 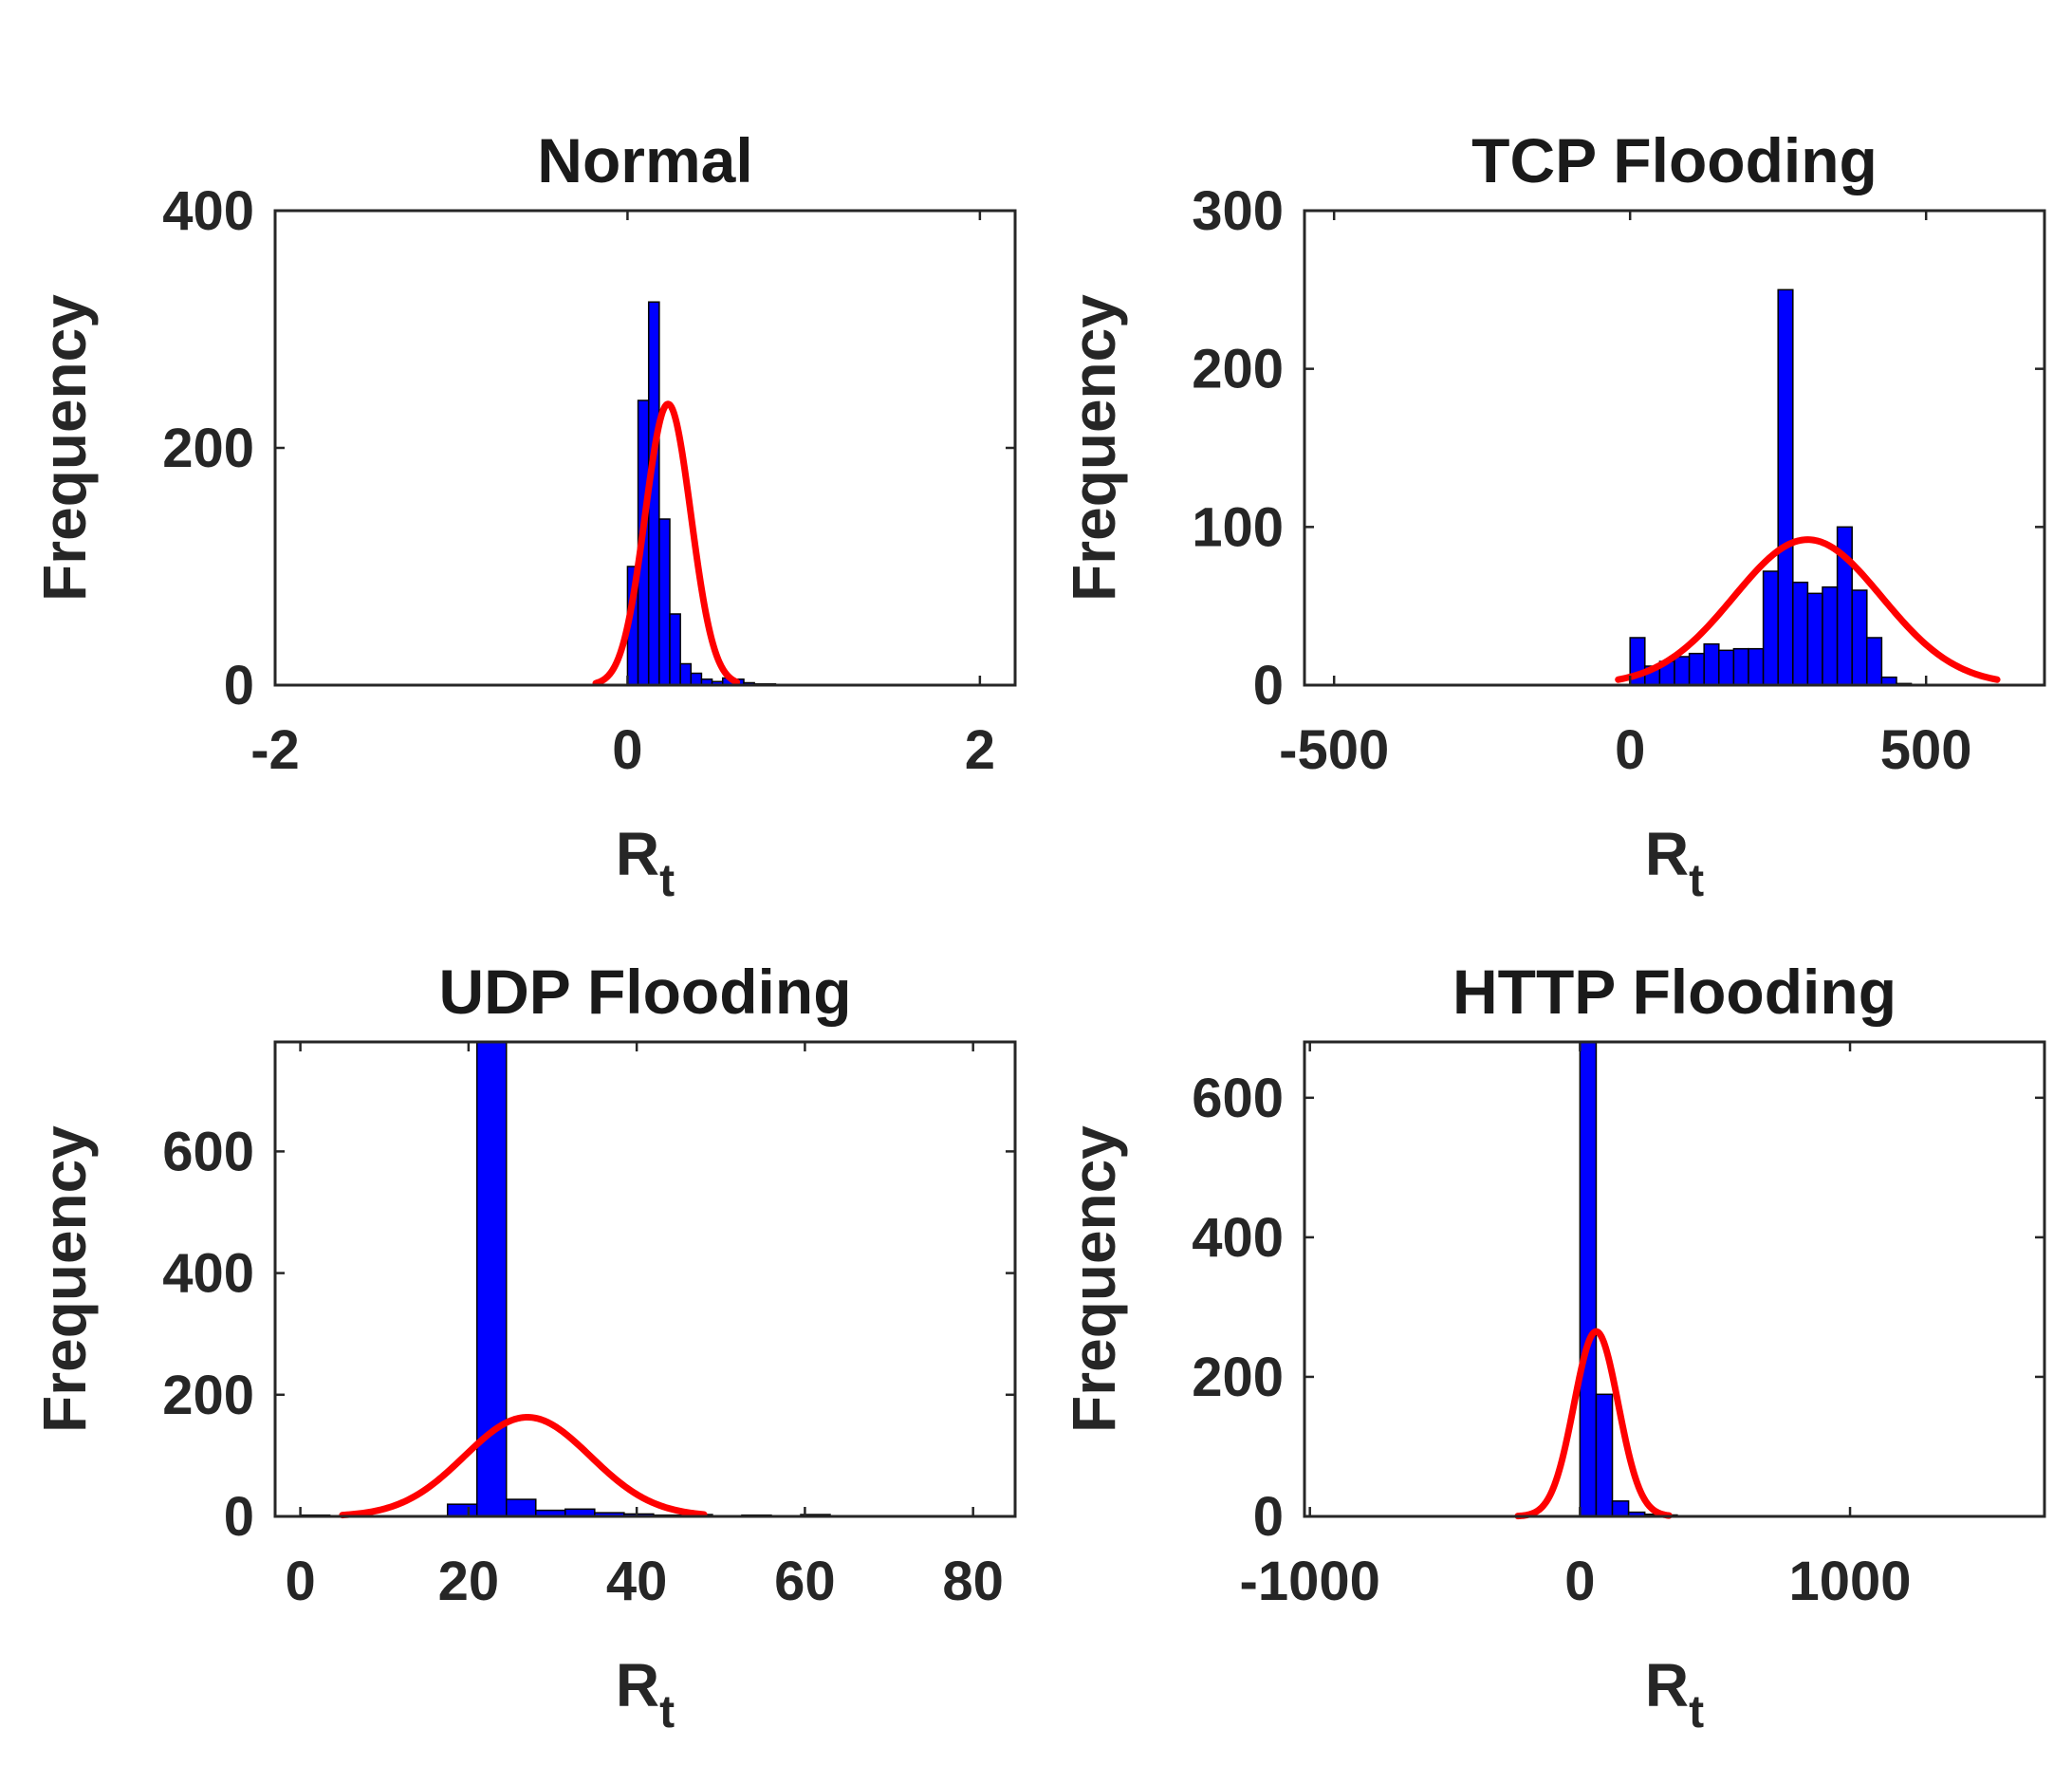 What do you see at coordinates (637, 1581) in the screenshot?
I see `x-tick-label: 40` at bounding box center [637, 1581].